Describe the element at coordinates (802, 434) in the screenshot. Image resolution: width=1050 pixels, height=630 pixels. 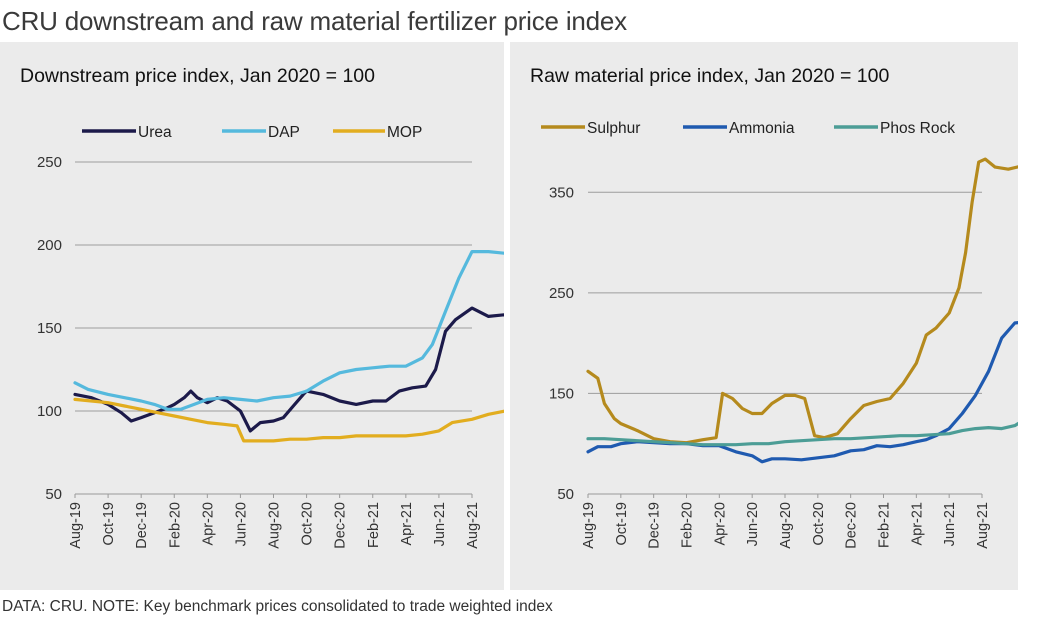
I see `series-line-phos-rock` at that location.